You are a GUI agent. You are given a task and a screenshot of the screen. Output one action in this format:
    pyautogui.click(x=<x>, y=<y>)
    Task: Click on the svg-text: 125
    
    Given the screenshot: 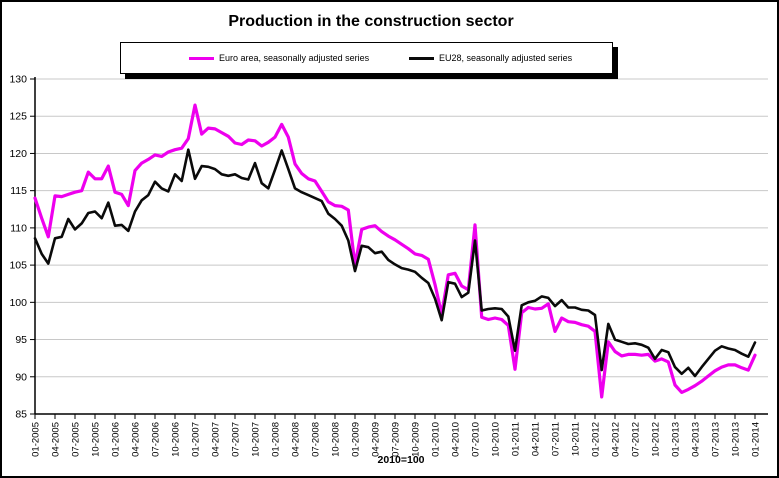 What is the action you would take?
    pyautogui.click(x=18, y=117)
    